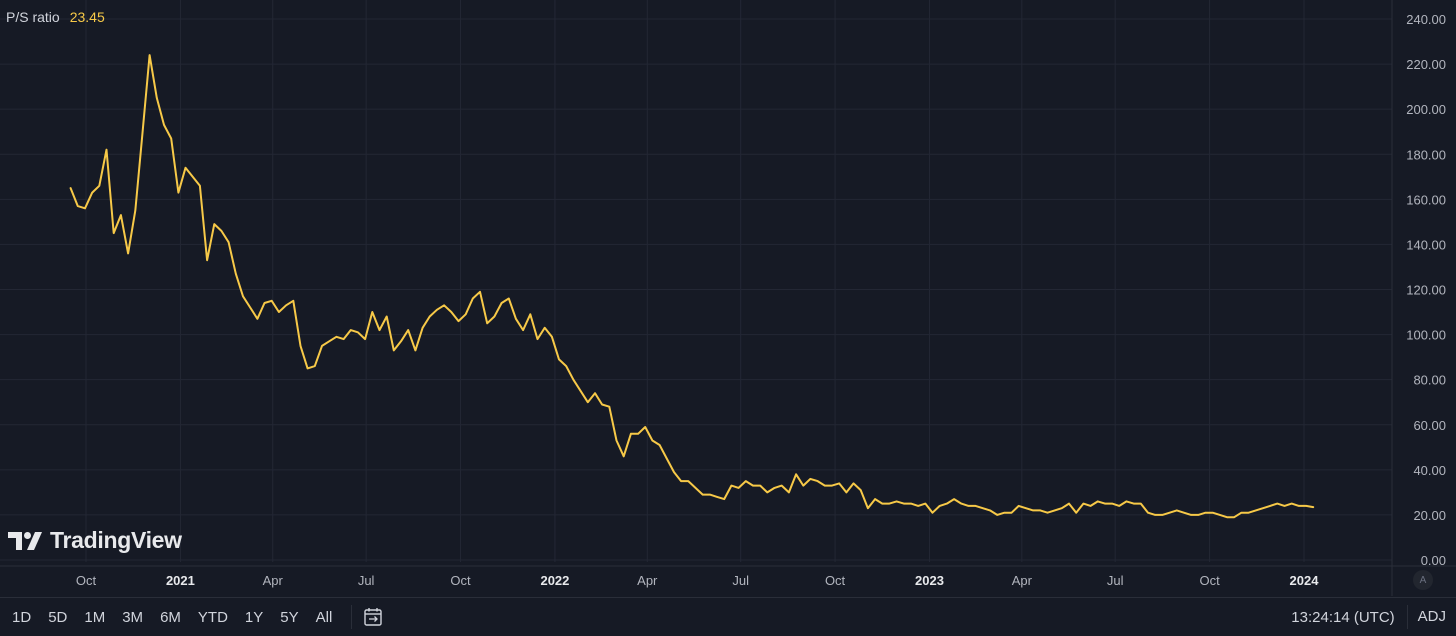 The image size is (1456, 636). What do you see at coordinates (1426, 109) in the screenshot?
I see `y-tick-label: 200.00` at bounding box center [1426, 109].